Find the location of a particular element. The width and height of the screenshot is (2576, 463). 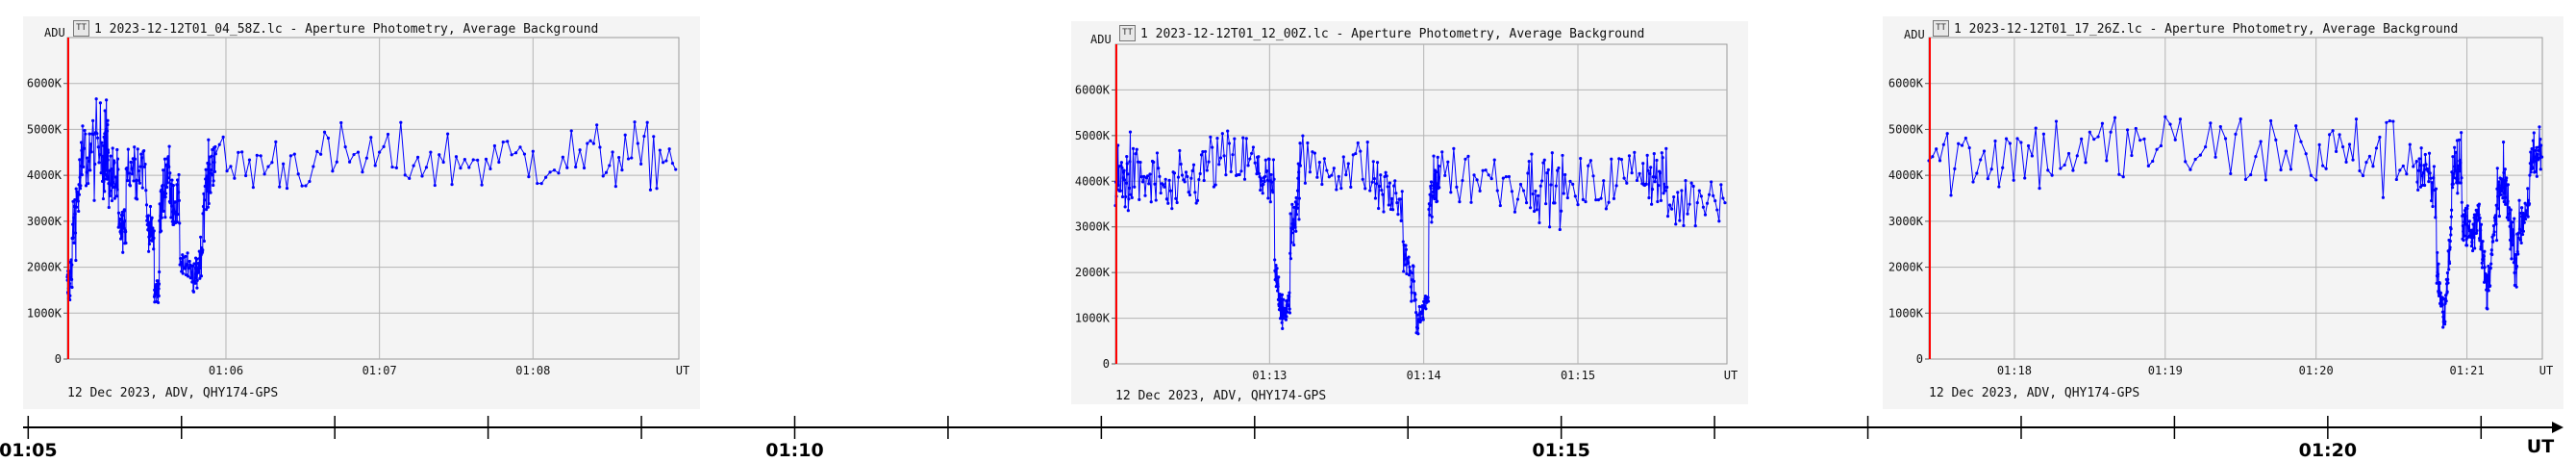

y-tick-label: 5000K is located at coordinates (1906, 129).